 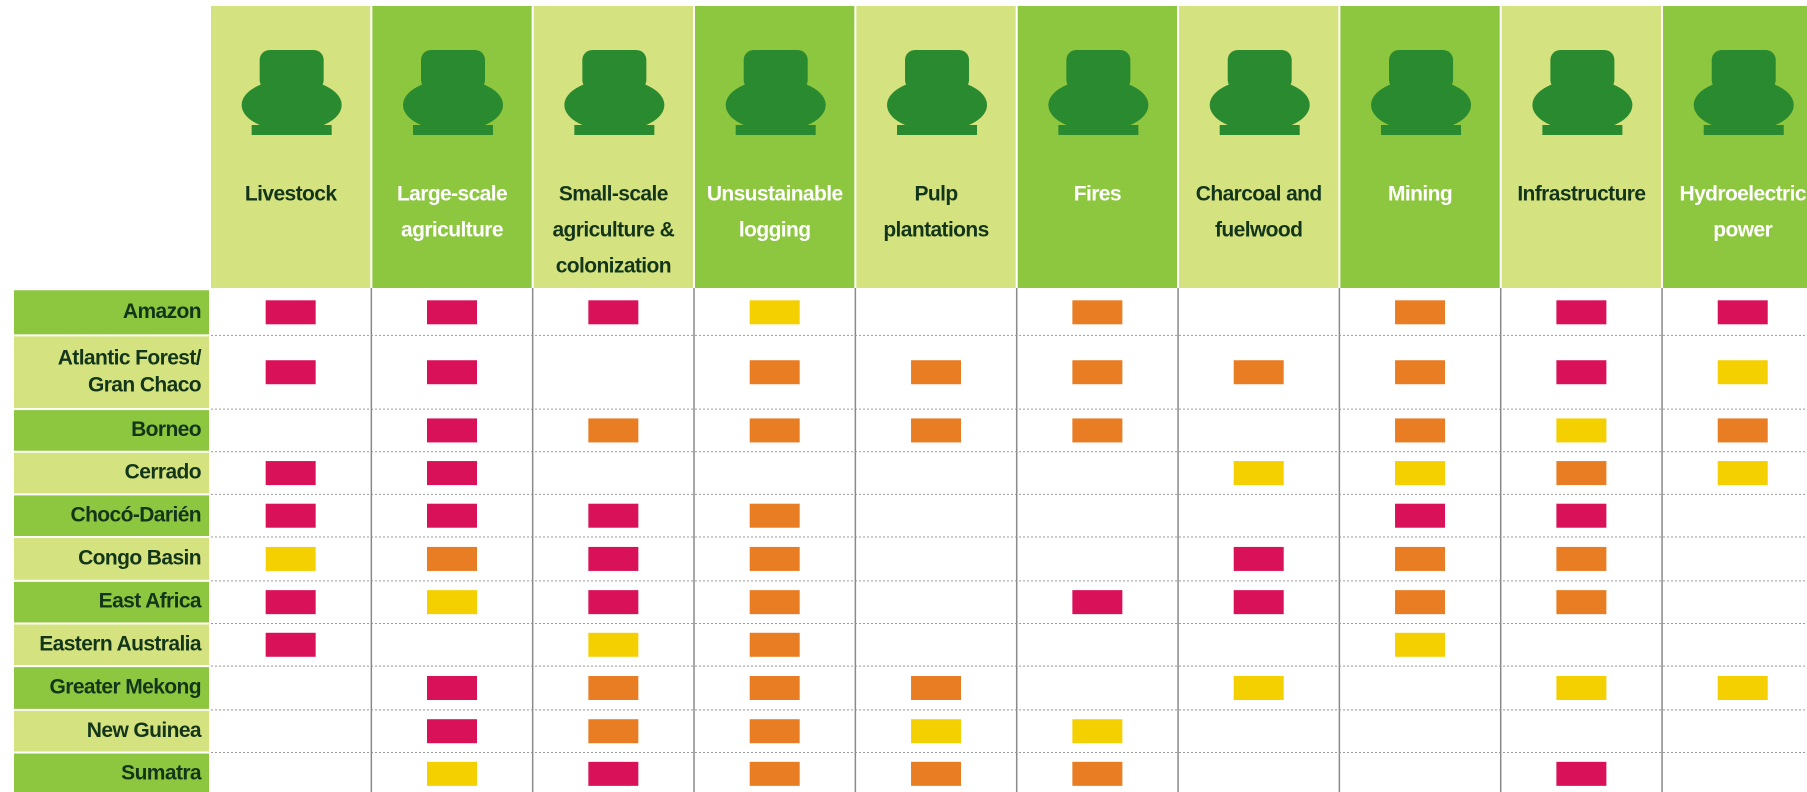 I want to click on column-label: Infrastructure, so click(x=1581, y=194).